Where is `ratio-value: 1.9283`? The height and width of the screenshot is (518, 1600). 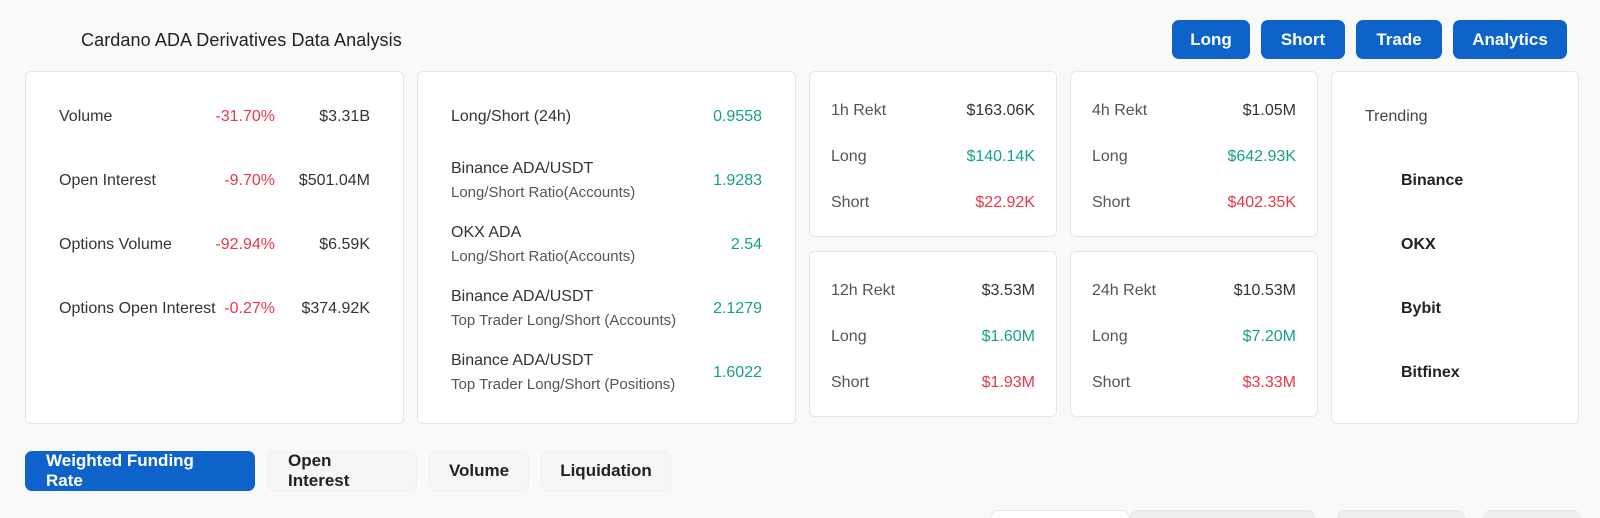 ratio-value: 1.9283 is located at coordinates (737, 180).